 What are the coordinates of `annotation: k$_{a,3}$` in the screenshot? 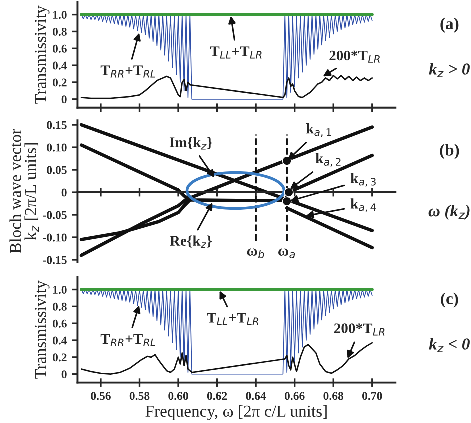 It's located at (363, 180).